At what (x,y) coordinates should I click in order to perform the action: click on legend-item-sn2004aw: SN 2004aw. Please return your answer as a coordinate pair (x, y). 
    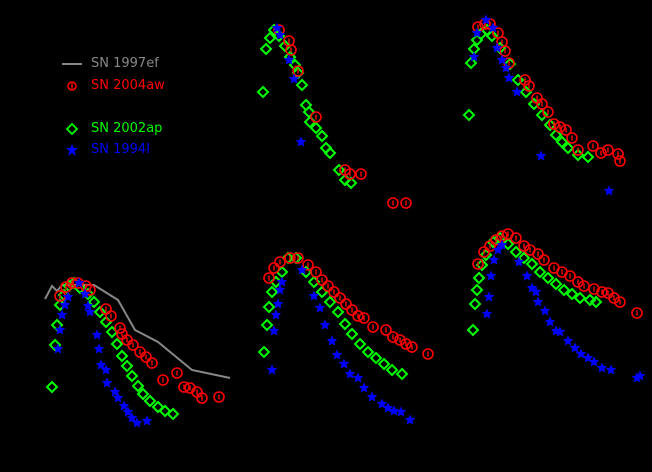
    Looking at the image, I should click on (138, 86).